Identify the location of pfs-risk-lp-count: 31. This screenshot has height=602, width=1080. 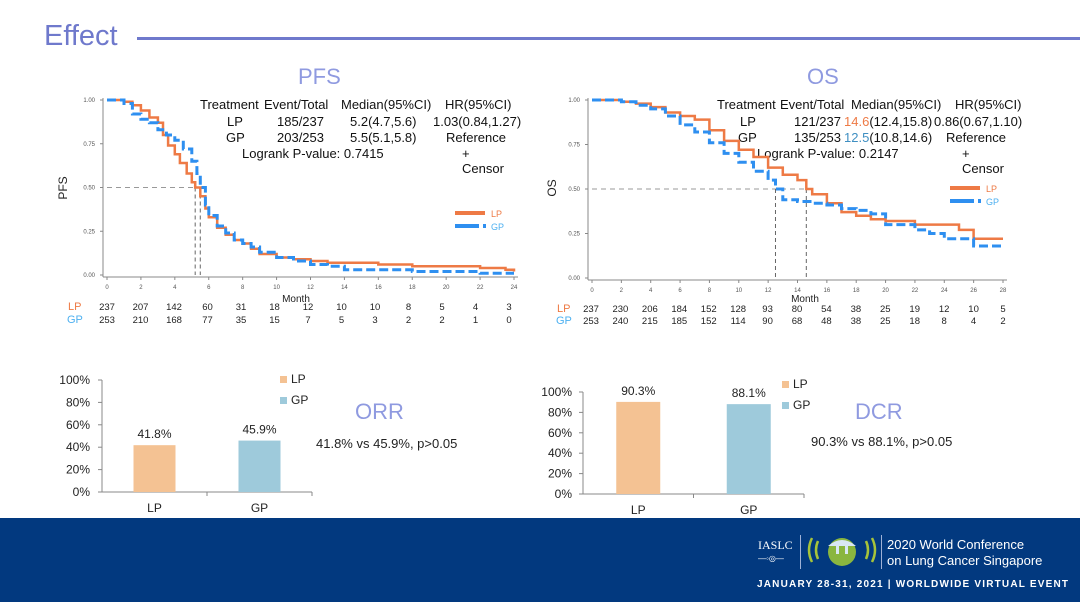
(241, 307).